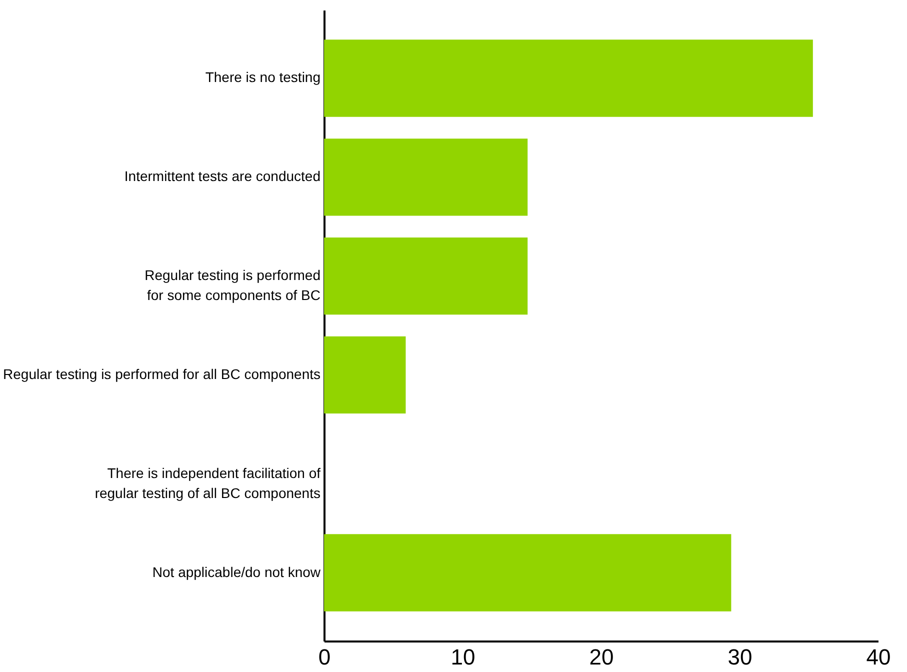  What do you see at coordinates (463, 657) in the screenshot?
I see `x-tick-label: 10` at bounding box center [463, 657].